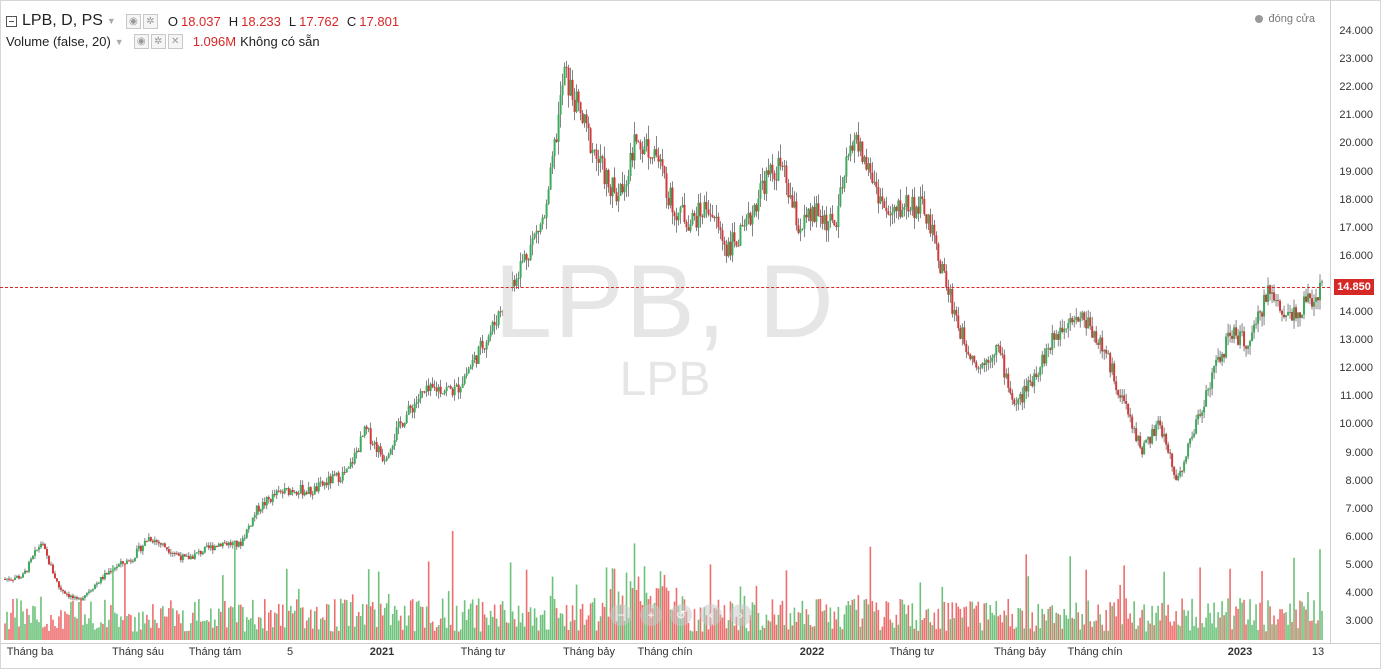 The width and height of the screenshot is (1381, 669). I want to click on market-status-text: đóng cửa, so click(1291, 19).